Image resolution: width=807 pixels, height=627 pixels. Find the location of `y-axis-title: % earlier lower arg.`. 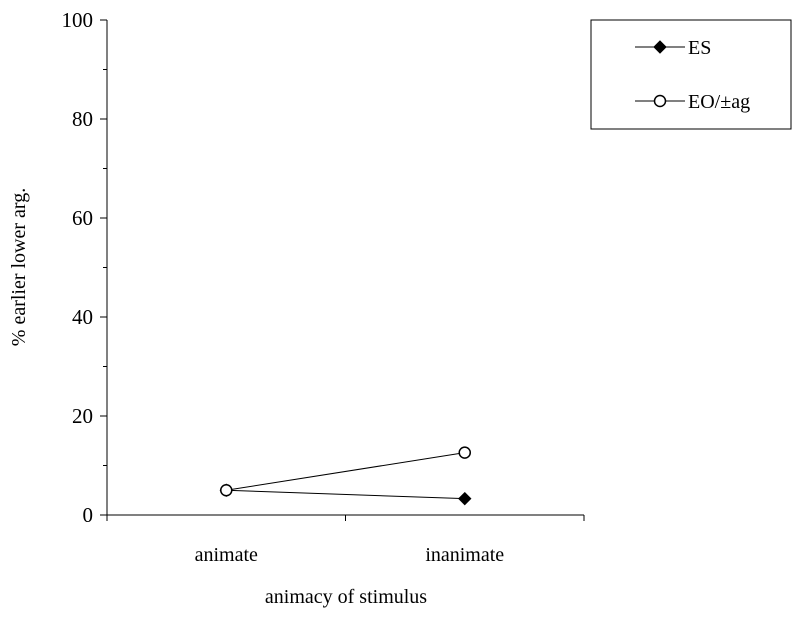

y-axis-title: % earlier lower arg. is located at coordinates (19, 267).